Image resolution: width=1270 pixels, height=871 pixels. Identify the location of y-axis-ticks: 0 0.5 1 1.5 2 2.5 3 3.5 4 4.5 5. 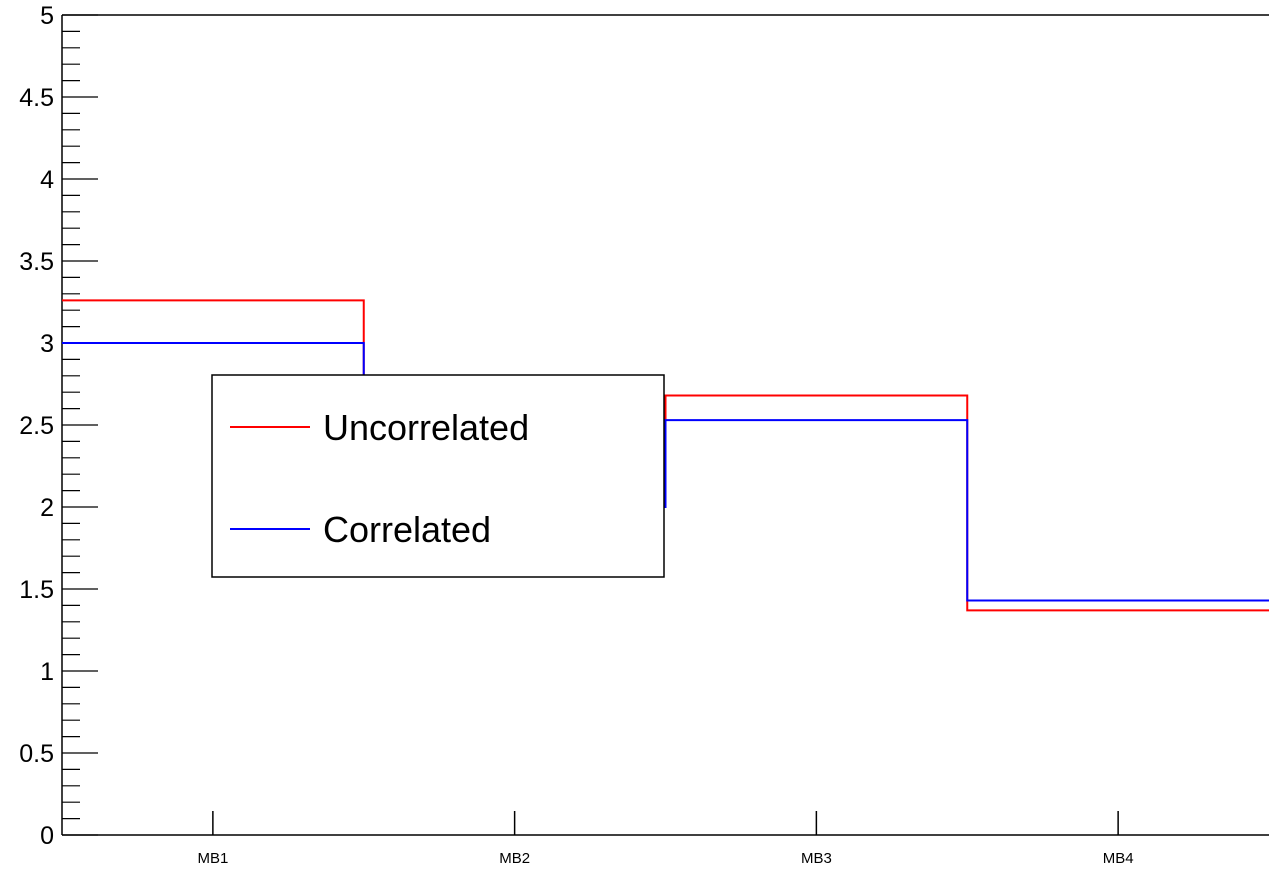
(58, 426).